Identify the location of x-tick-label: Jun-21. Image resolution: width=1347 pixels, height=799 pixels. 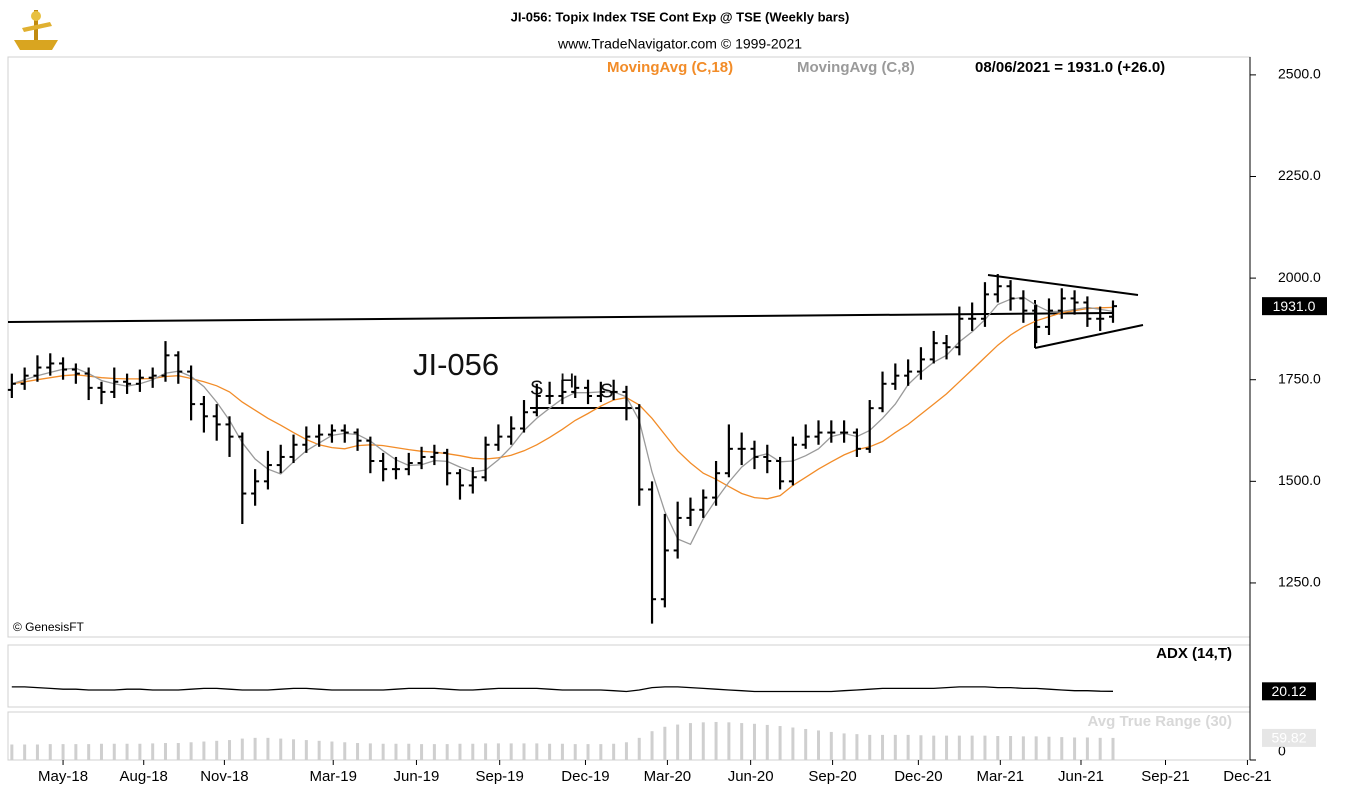
(1081, 776).